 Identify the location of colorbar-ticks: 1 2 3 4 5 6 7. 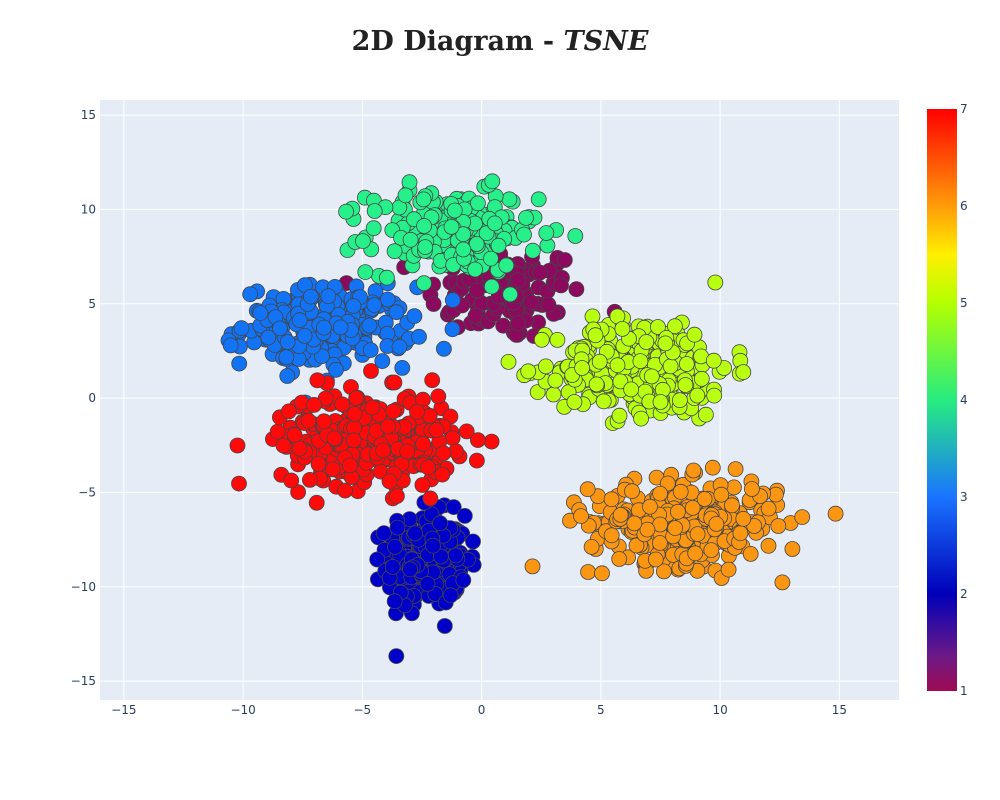
(964, 400).